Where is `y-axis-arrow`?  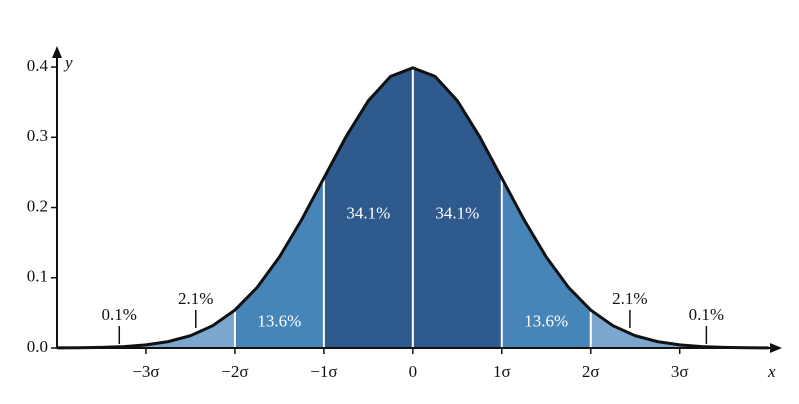 y-axis-arrow is located at coordinates (57, 52).